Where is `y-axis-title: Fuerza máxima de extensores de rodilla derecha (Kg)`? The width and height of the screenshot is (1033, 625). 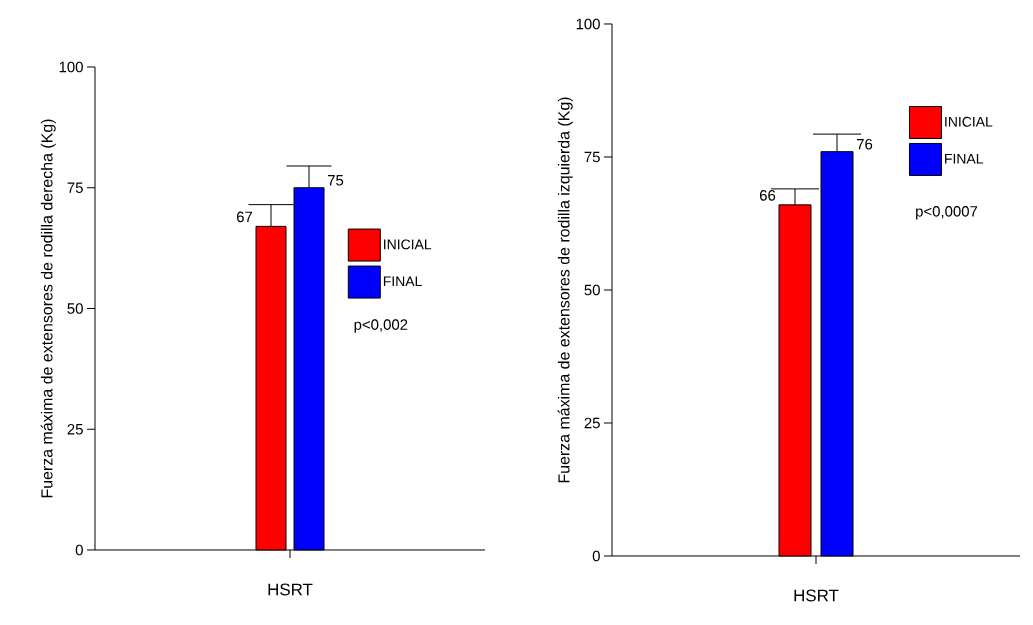
y-axis-title: Fuerza máxima de extensores de rodilla derecha (Kg) is located at coordinates (48, 308).